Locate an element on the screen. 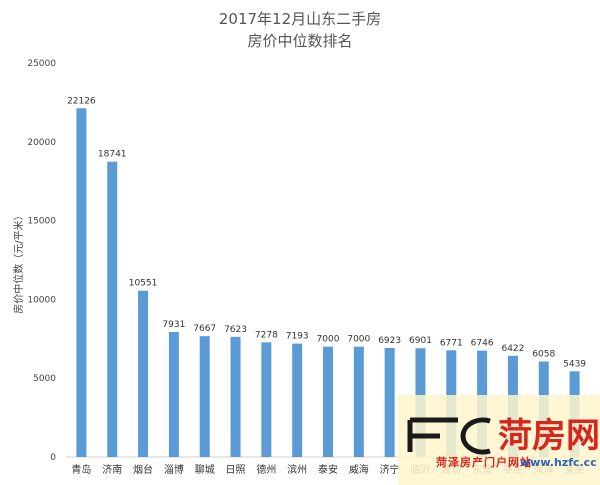 The image size is (600, 485). fc-logo is located at coordinates (449, 436).